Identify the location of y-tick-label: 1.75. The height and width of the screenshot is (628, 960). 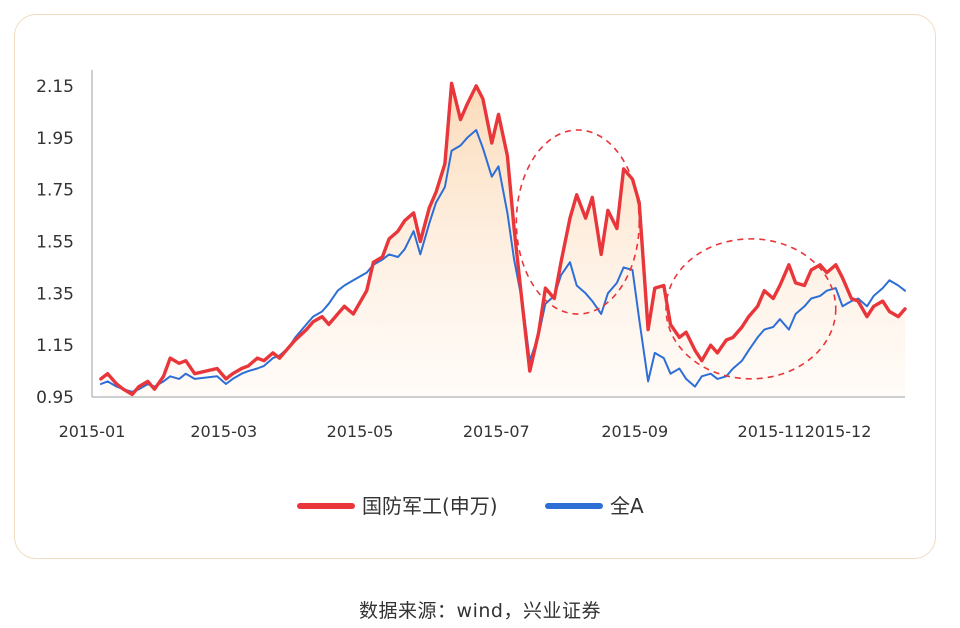
(55, 191).